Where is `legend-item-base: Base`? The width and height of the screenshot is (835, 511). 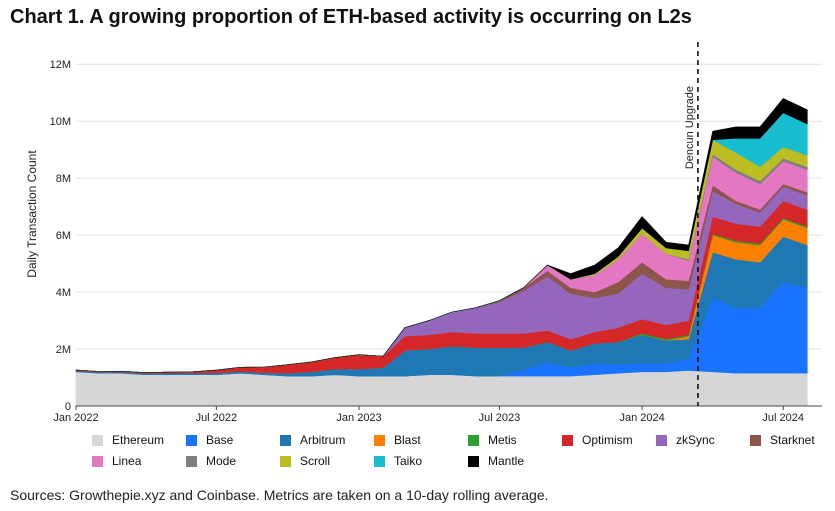 legend-item-base: Base is located at coordinates (233, 440).